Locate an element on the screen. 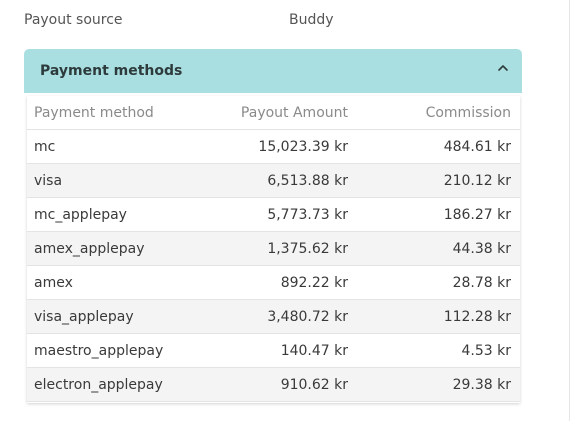 This screenshot has height=421, width=570. table-row: visa 6,513.88 kr 210.12 kr is located at coordinates (273, 181).